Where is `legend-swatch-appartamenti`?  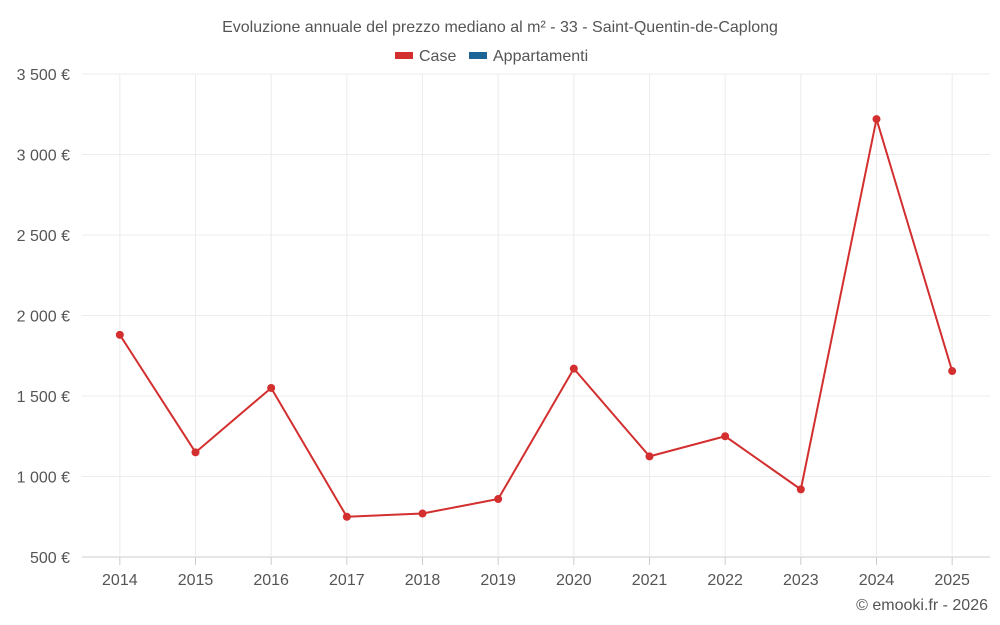
legend-swatch-appartamenti is located at coordinates (478, 55).